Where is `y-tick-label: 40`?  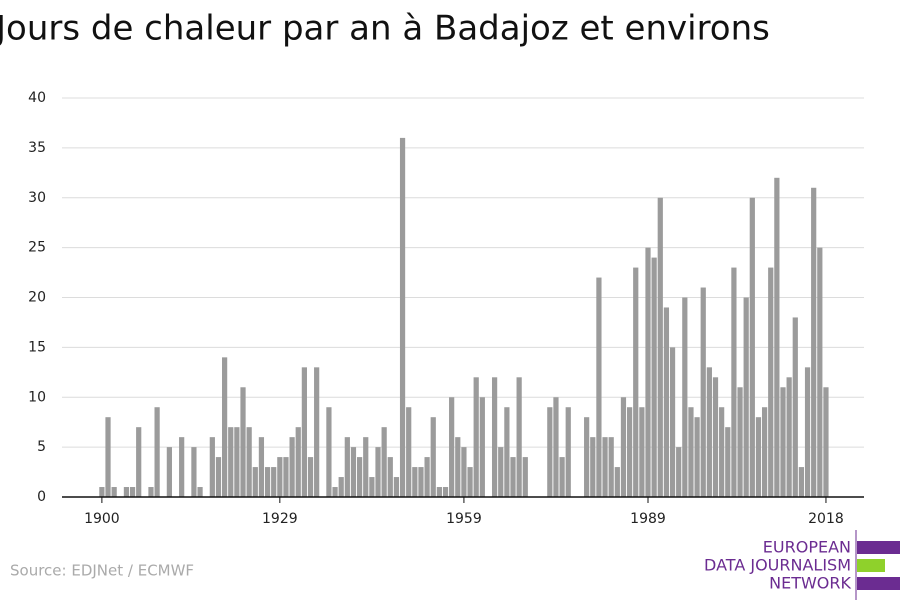
y-tick-label: 40 is located at coordinates (37, 98).